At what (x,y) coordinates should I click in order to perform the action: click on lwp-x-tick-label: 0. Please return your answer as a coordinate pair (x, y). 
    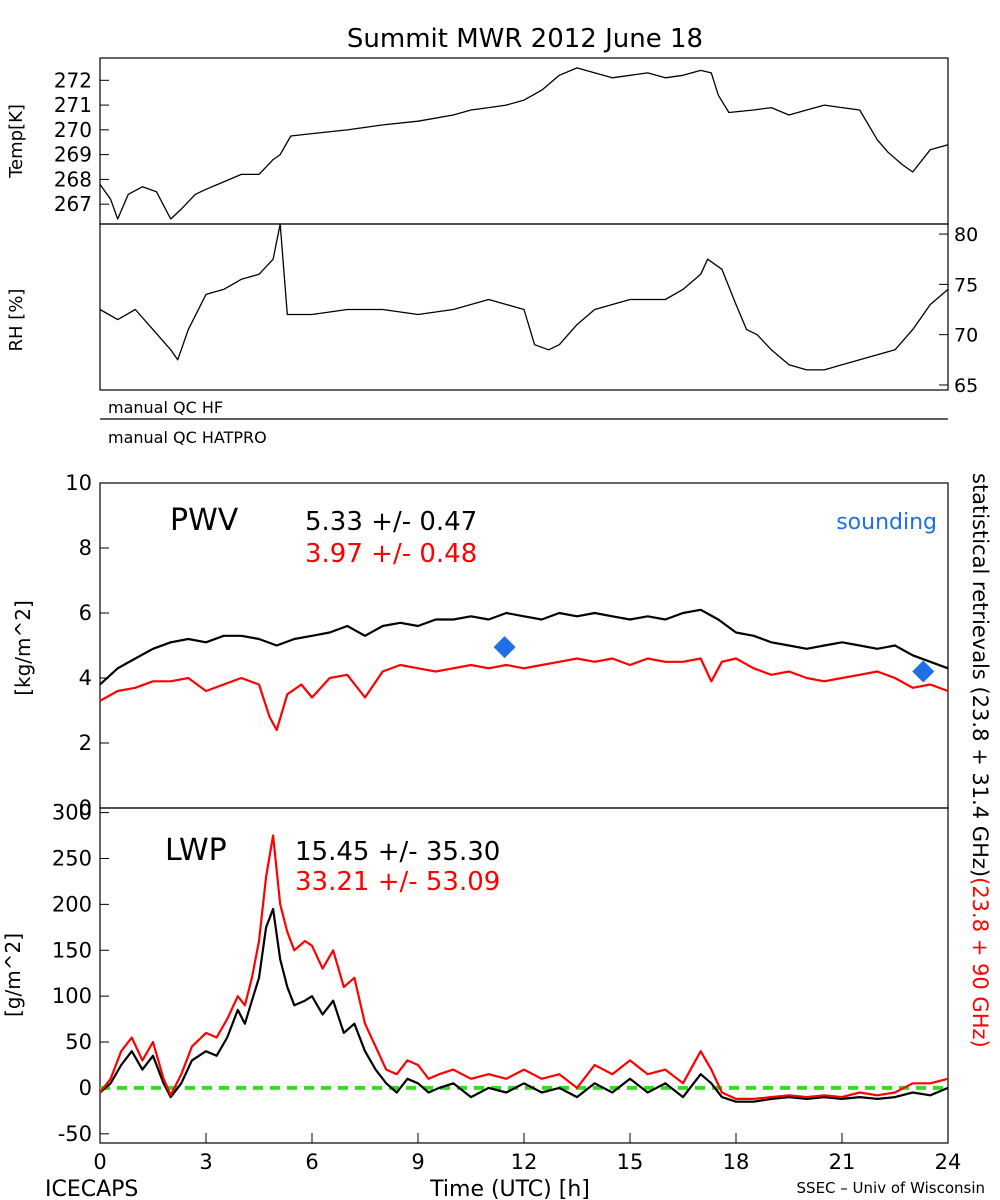
    Looking at the image, I should click on (99, 1162).